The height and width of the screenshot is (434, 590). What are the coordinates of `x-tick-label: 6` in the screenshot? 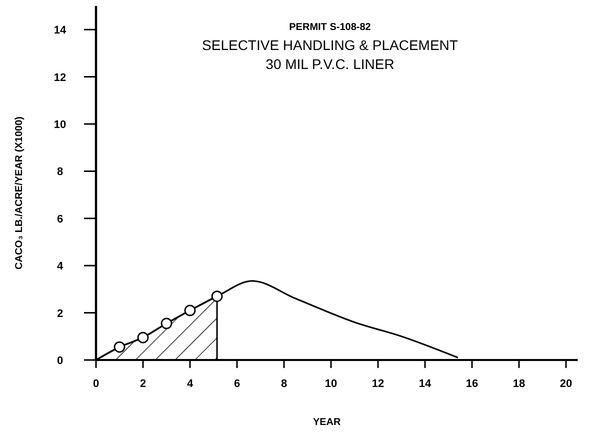 It's located at (237, 384).